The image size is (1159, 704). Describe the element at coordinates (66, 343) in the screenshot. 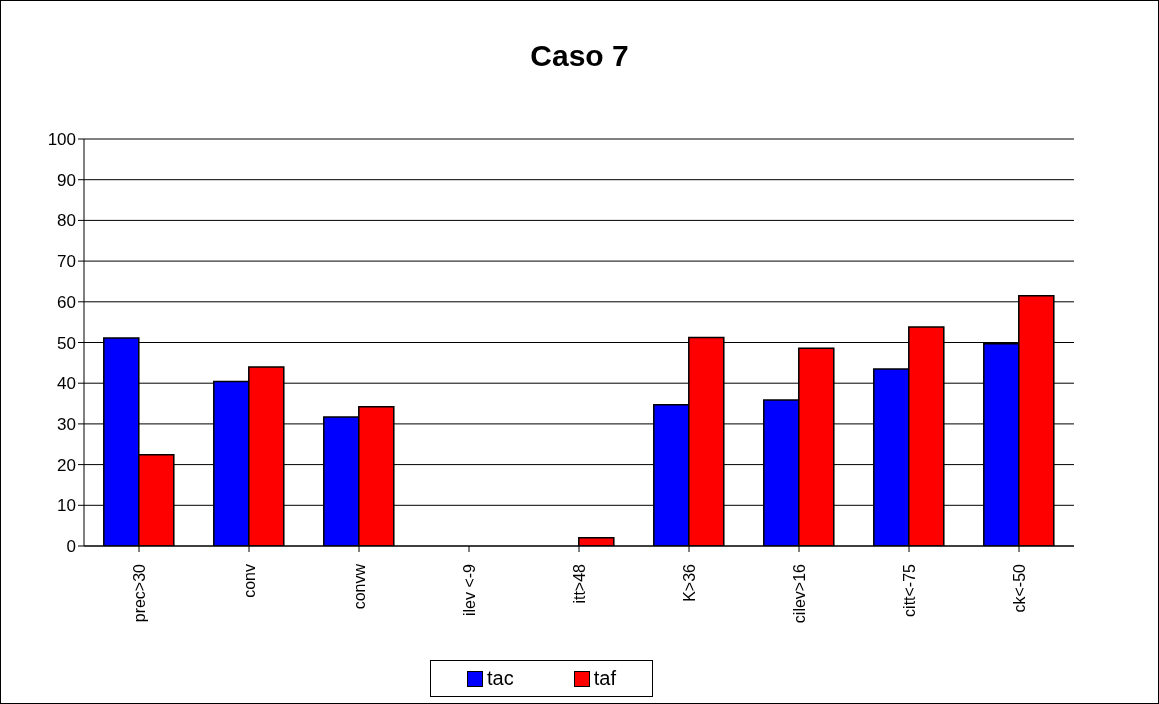

I see `y-tick-label: 50` at that location.